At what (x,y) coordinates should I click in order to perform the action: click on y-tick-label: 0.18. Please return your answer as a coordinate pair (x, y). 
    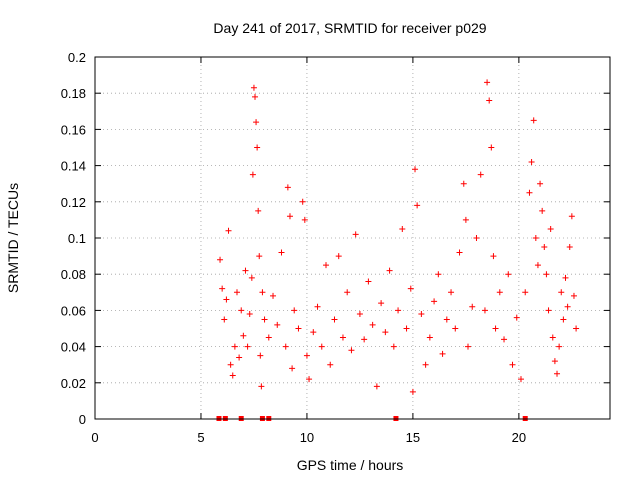
    Looking at the image, I should click on (73, 93).